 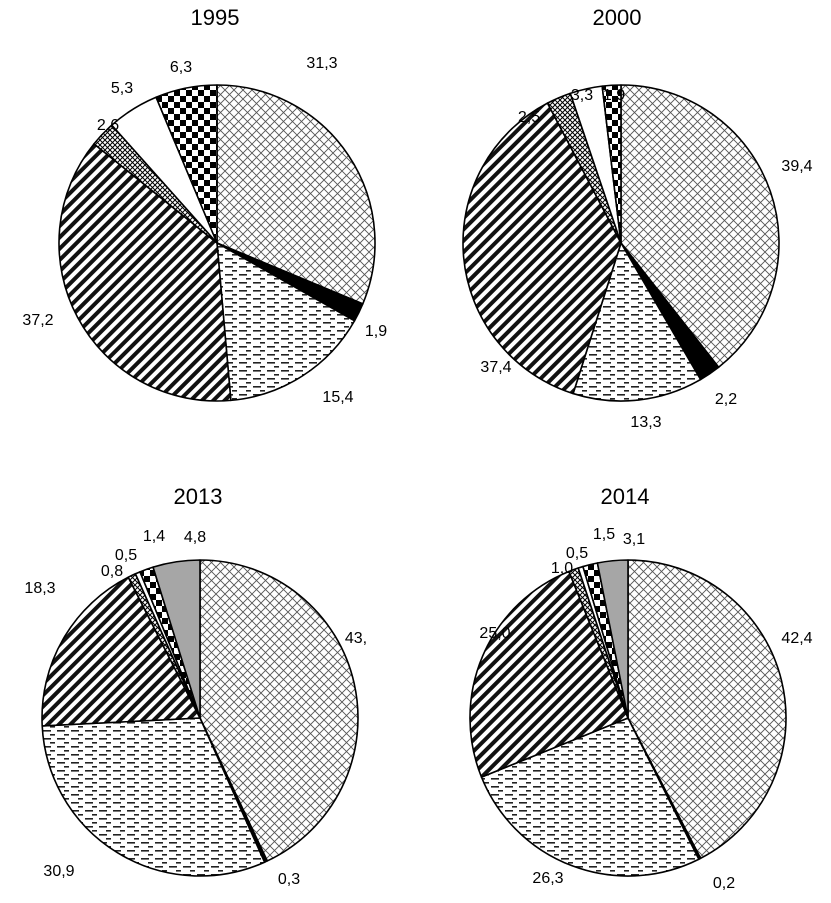 I want to click on slice-label: 2,5, so click(x=529, y=117).